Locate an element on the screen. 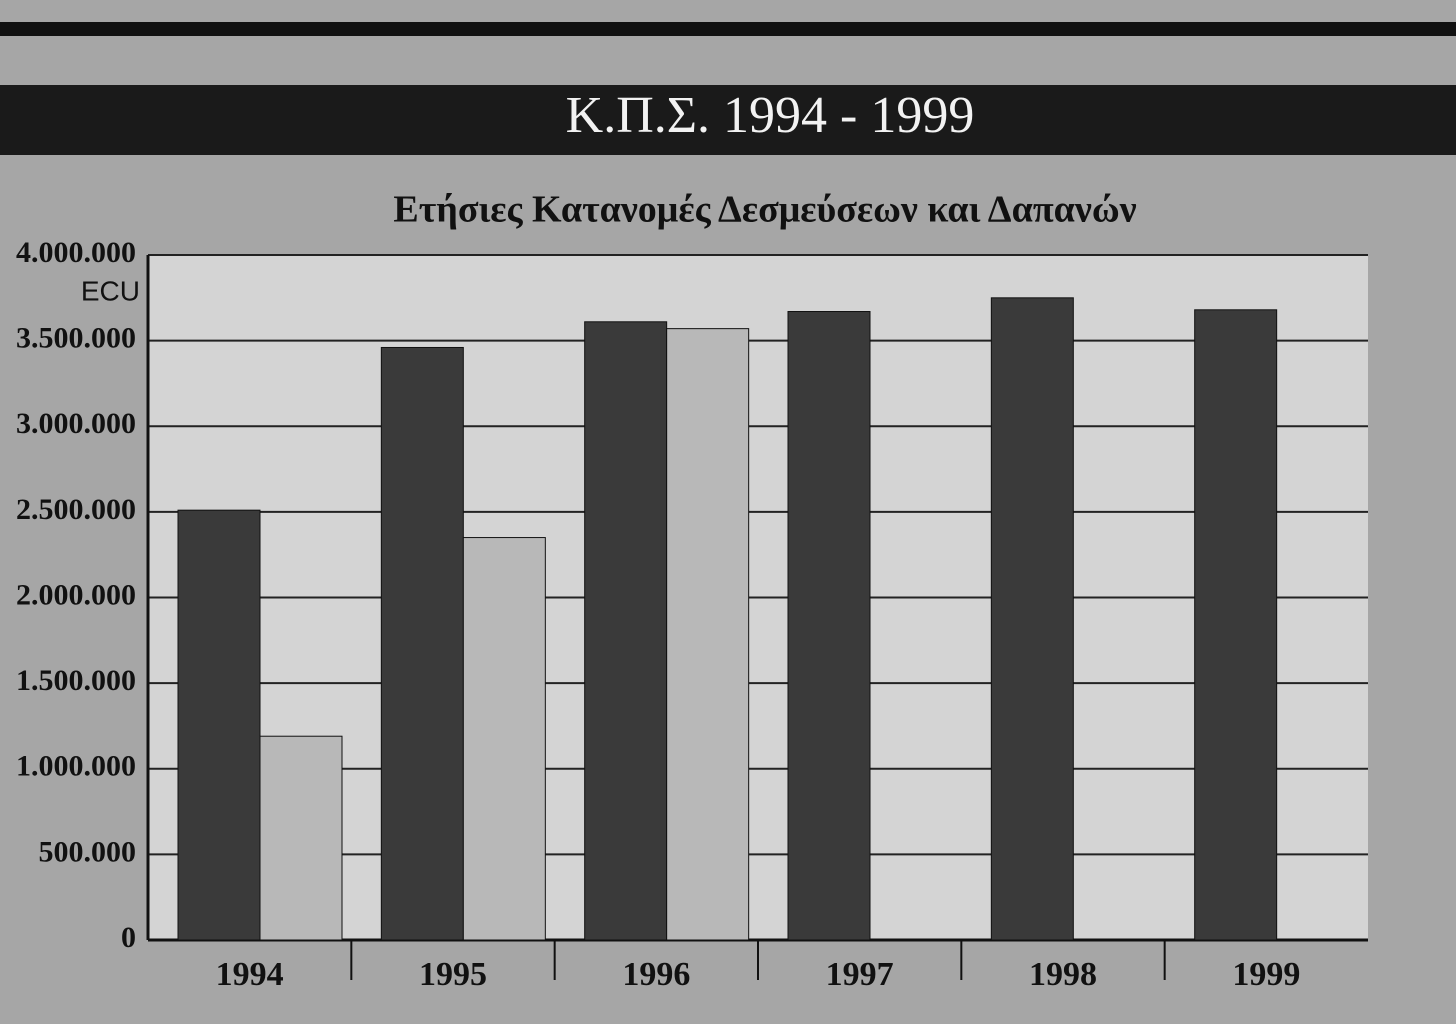 This screenshot has width=1456, height=1024. y-tick-label: 0 is located at coordinates (128, 937).